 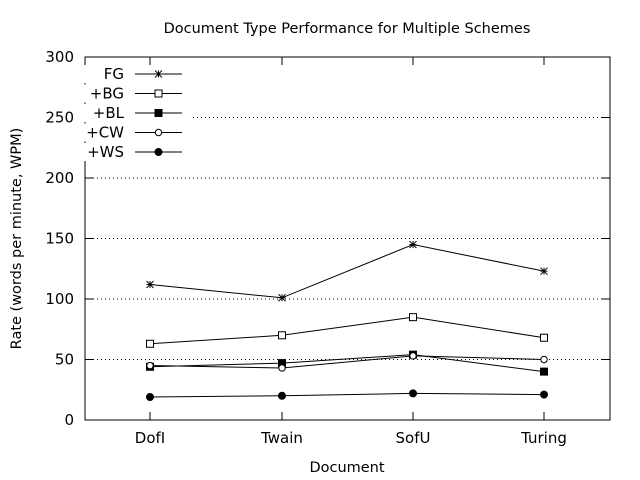 I want to click on data-point-ws-twain, so click(x=282, y=395).